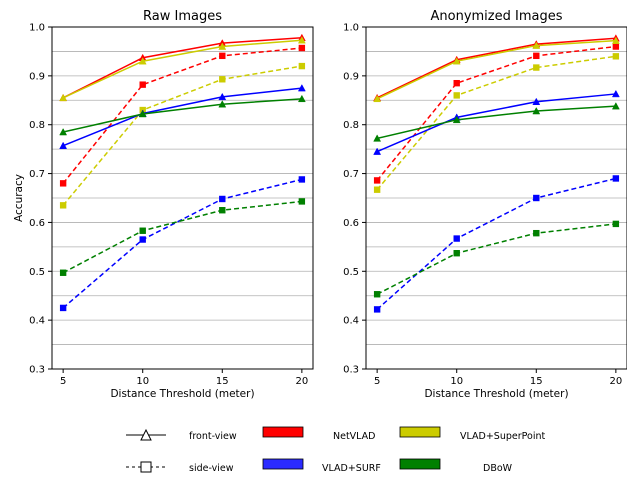 Image resolution: width=627 pixels, height=481 pixels. I want to click on legend-label-side-view: side-view, so click(211, 468).